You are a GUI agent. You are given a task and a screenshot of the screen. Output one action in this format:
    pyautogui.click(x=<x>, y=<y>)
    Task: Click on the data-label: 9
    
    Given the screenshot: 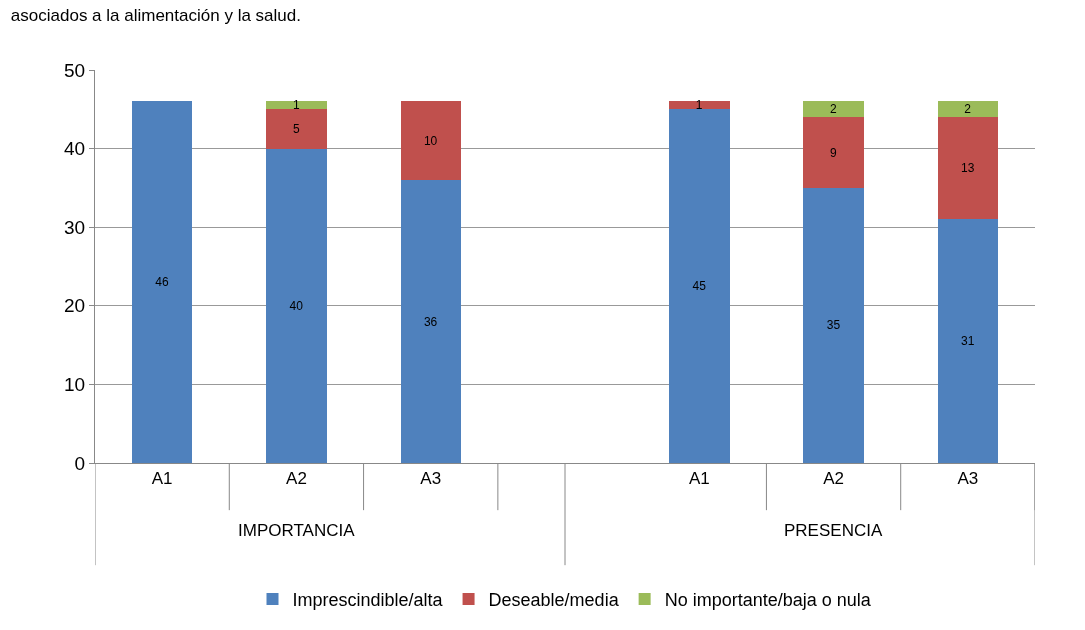 What is the action you would take?
    pyautogui.click(x=834, y=152)
    